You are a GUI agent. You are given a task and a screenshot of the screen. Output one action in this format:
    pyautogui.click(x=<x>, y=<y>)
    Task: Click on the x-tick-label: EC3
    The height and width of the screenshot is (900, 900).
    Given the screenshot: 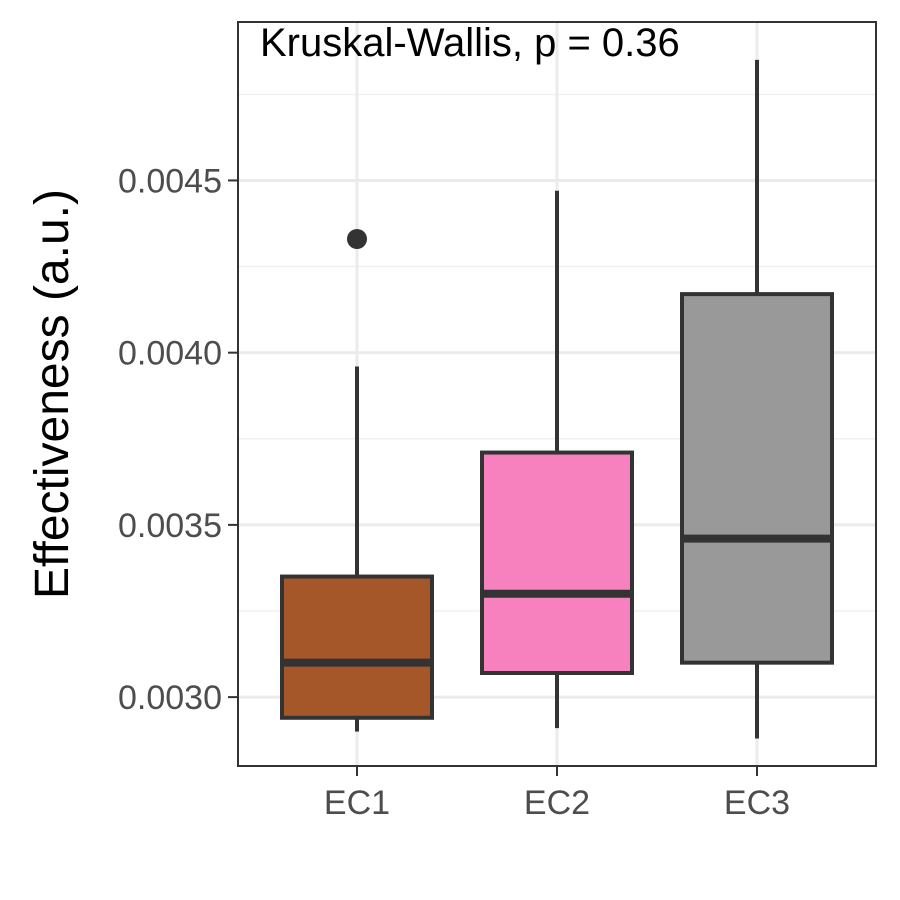 What is the action you would take?
    pyautogui.click(x=757, y=803)
    